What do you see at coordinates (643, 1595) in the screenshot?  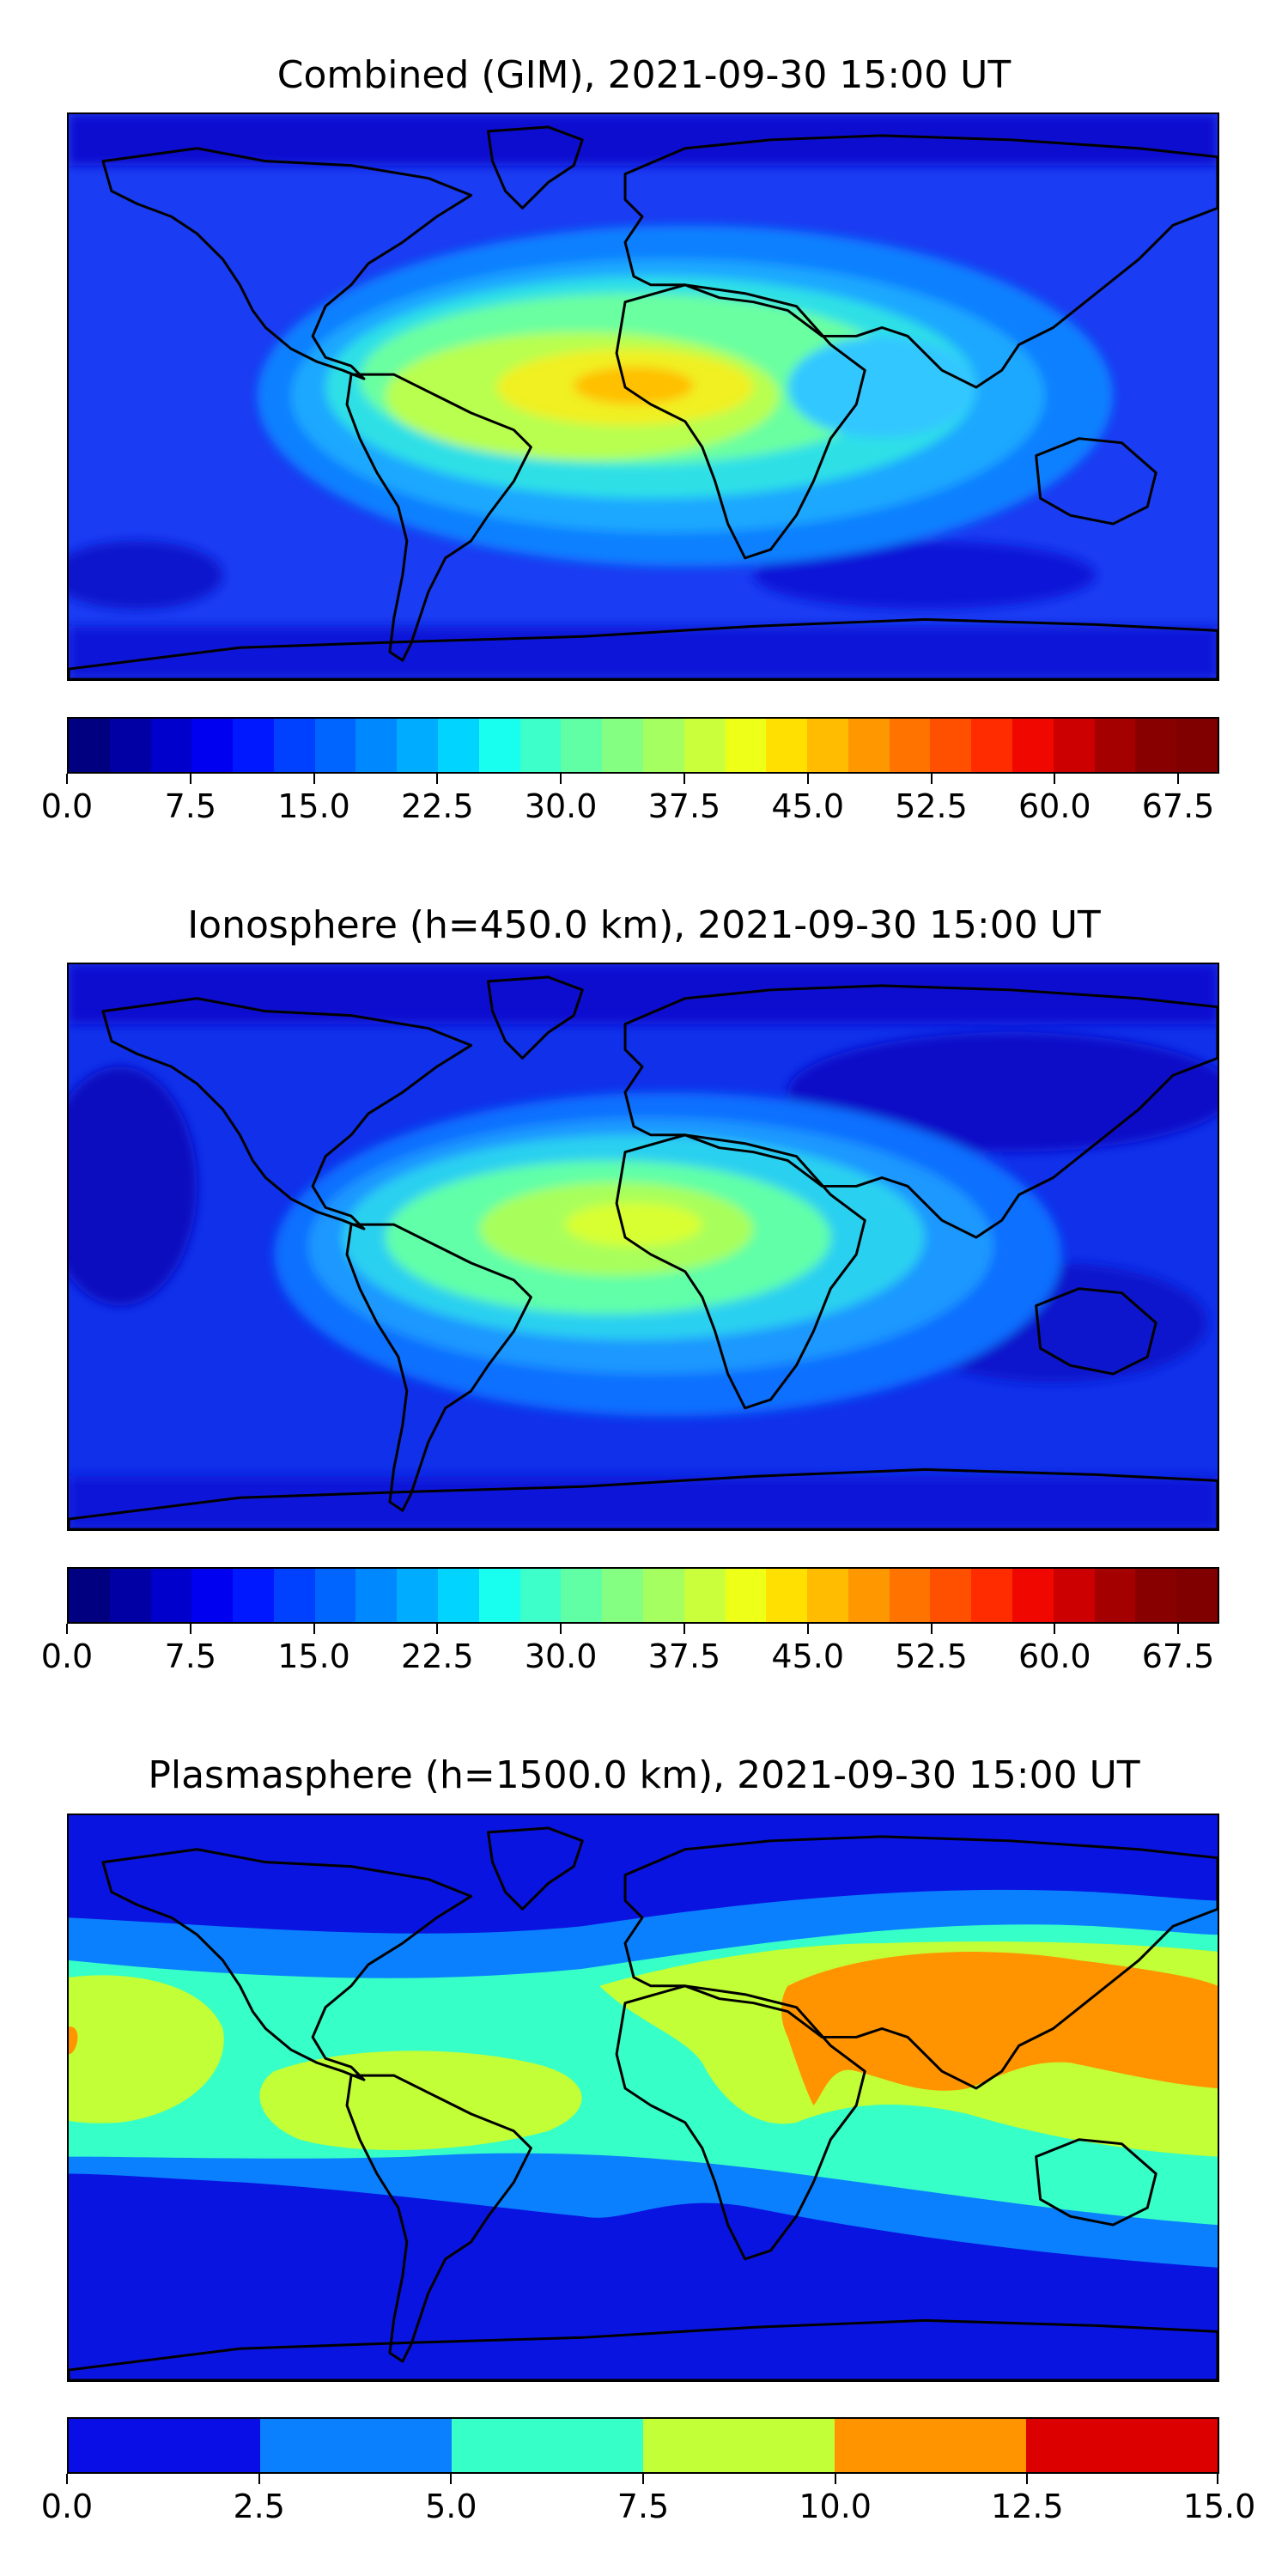 I see `colorbar-ionosphere` at bounding box center [643, 1595].